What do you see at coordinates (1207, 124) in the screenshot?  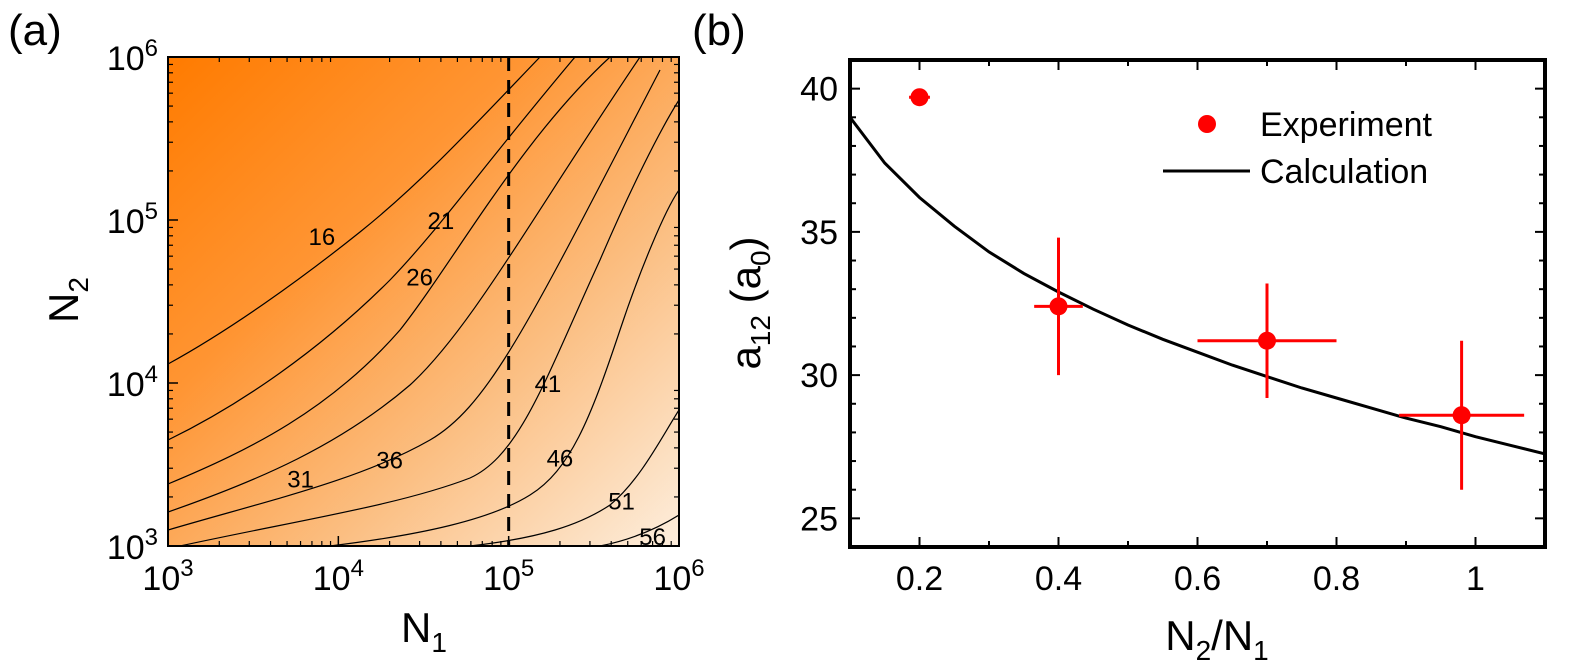 I see `legend-experiment-marker` at bounding box center [1207, 124].